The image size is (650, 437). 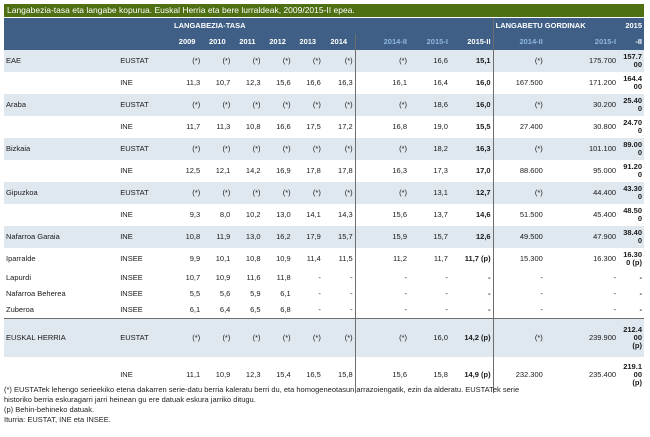 What do you see at coordinates (195, 258) in the screenshot?
I see `rate-cell: 9,9` at bounding box center [195, 258].